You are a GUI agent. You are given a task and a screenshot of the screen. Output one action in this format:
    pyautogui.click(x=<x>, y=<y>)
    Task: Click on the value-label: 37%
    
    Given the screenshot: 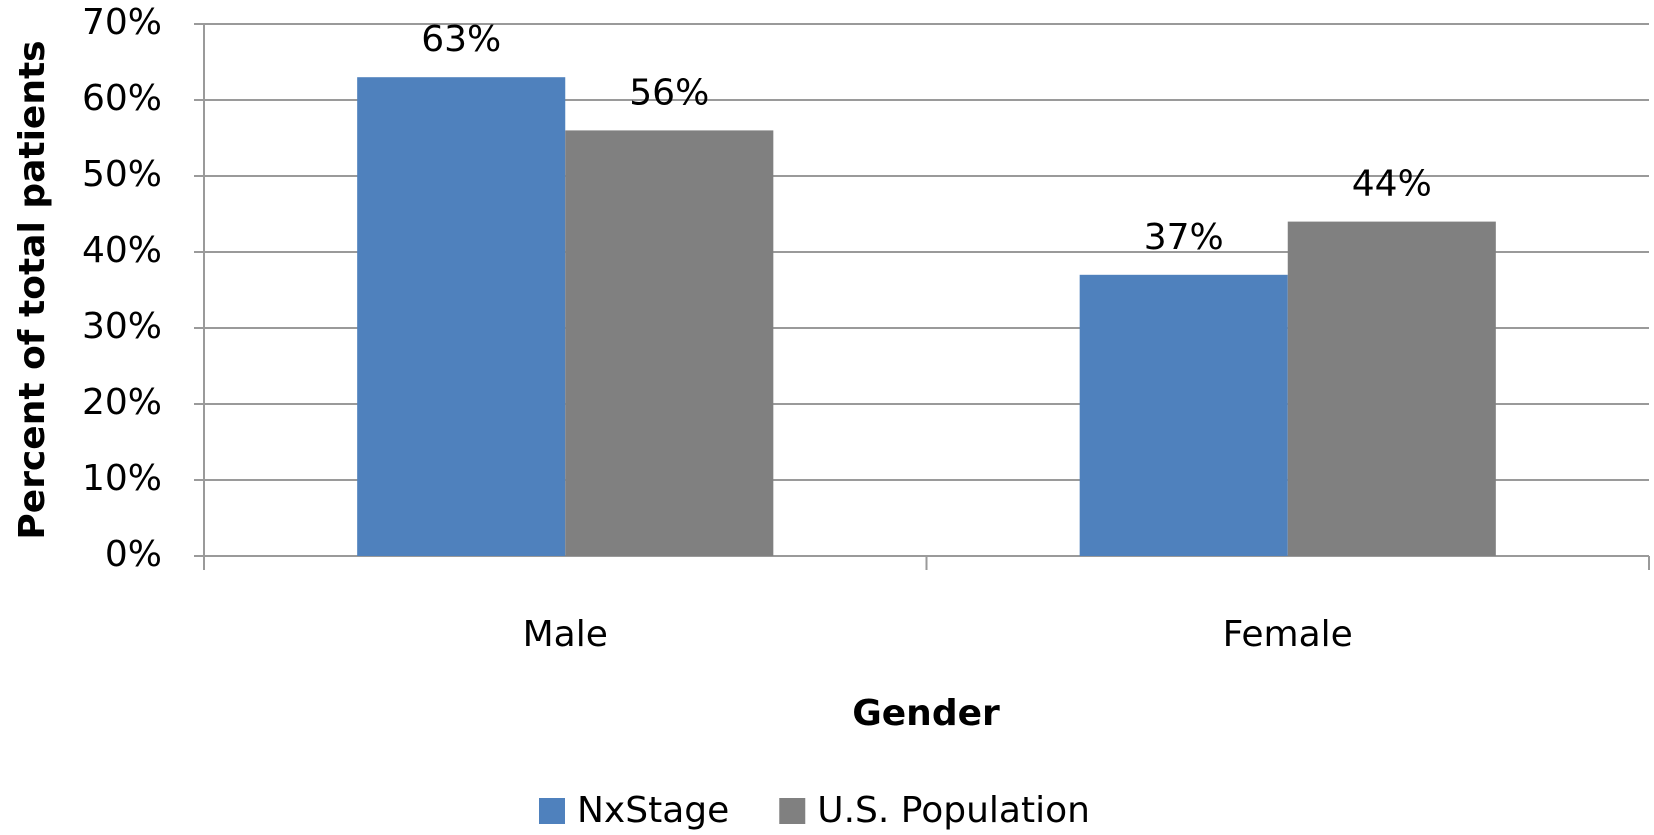 What is the action you would take?
    pyautogui.click(x=1184, y=237)
    